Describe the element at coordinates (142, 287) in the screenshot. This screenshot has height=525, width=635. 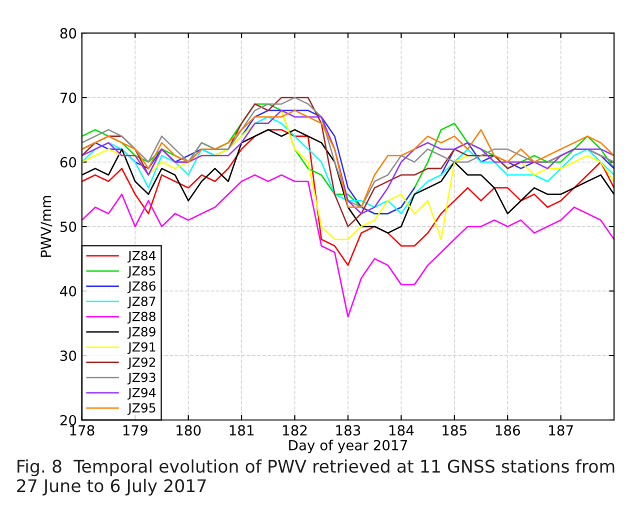
I see `legend-label: JZ86` at that location.